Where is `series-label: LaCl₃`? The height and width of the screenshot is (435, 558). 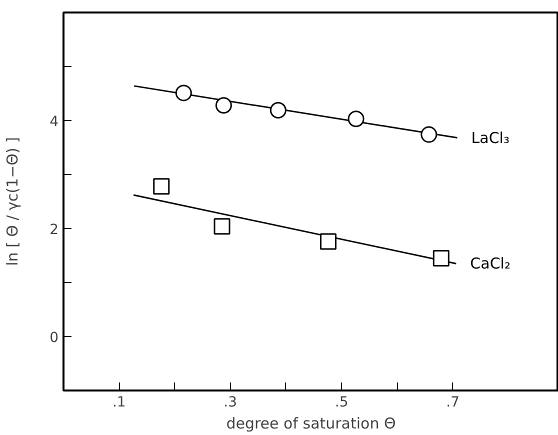
series-label: LaCl₃ is located at coordinates (490, 137).